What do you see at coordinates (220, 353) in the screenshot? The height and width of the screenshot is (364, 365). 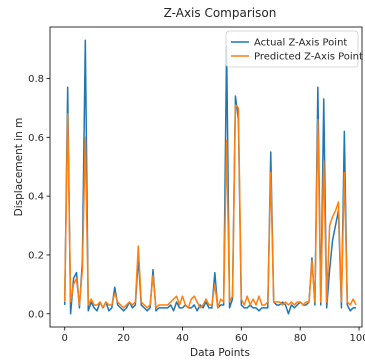 I see `x-axis-label: Data Points` at bounding box center [220, 353].